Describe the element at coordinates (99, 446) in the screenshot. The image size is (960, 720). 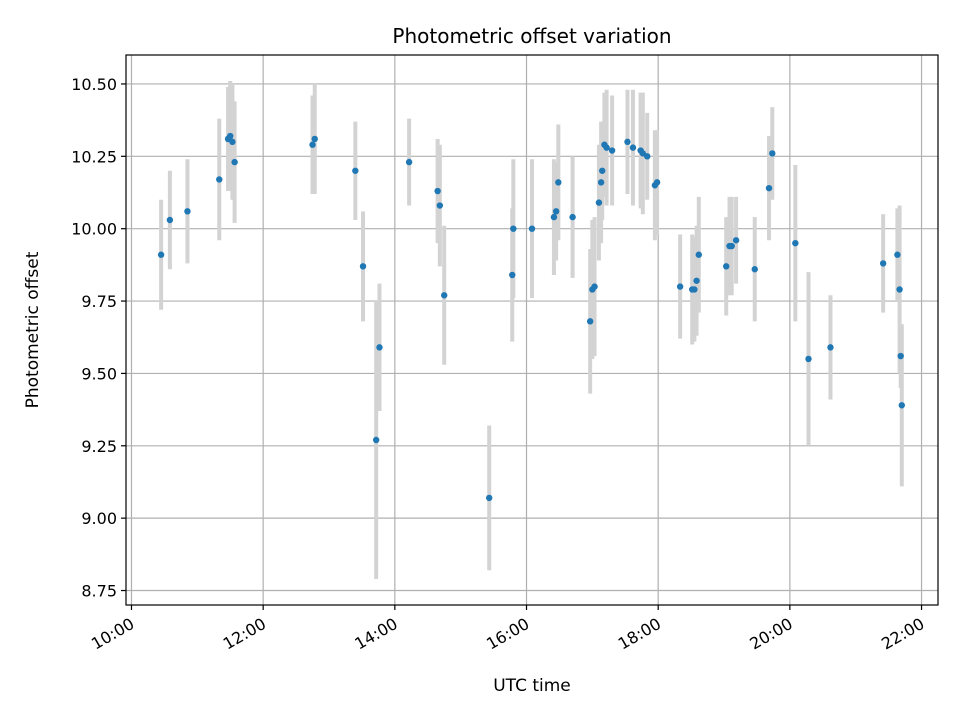
I see `y-tick-label: 9.25` at that location.